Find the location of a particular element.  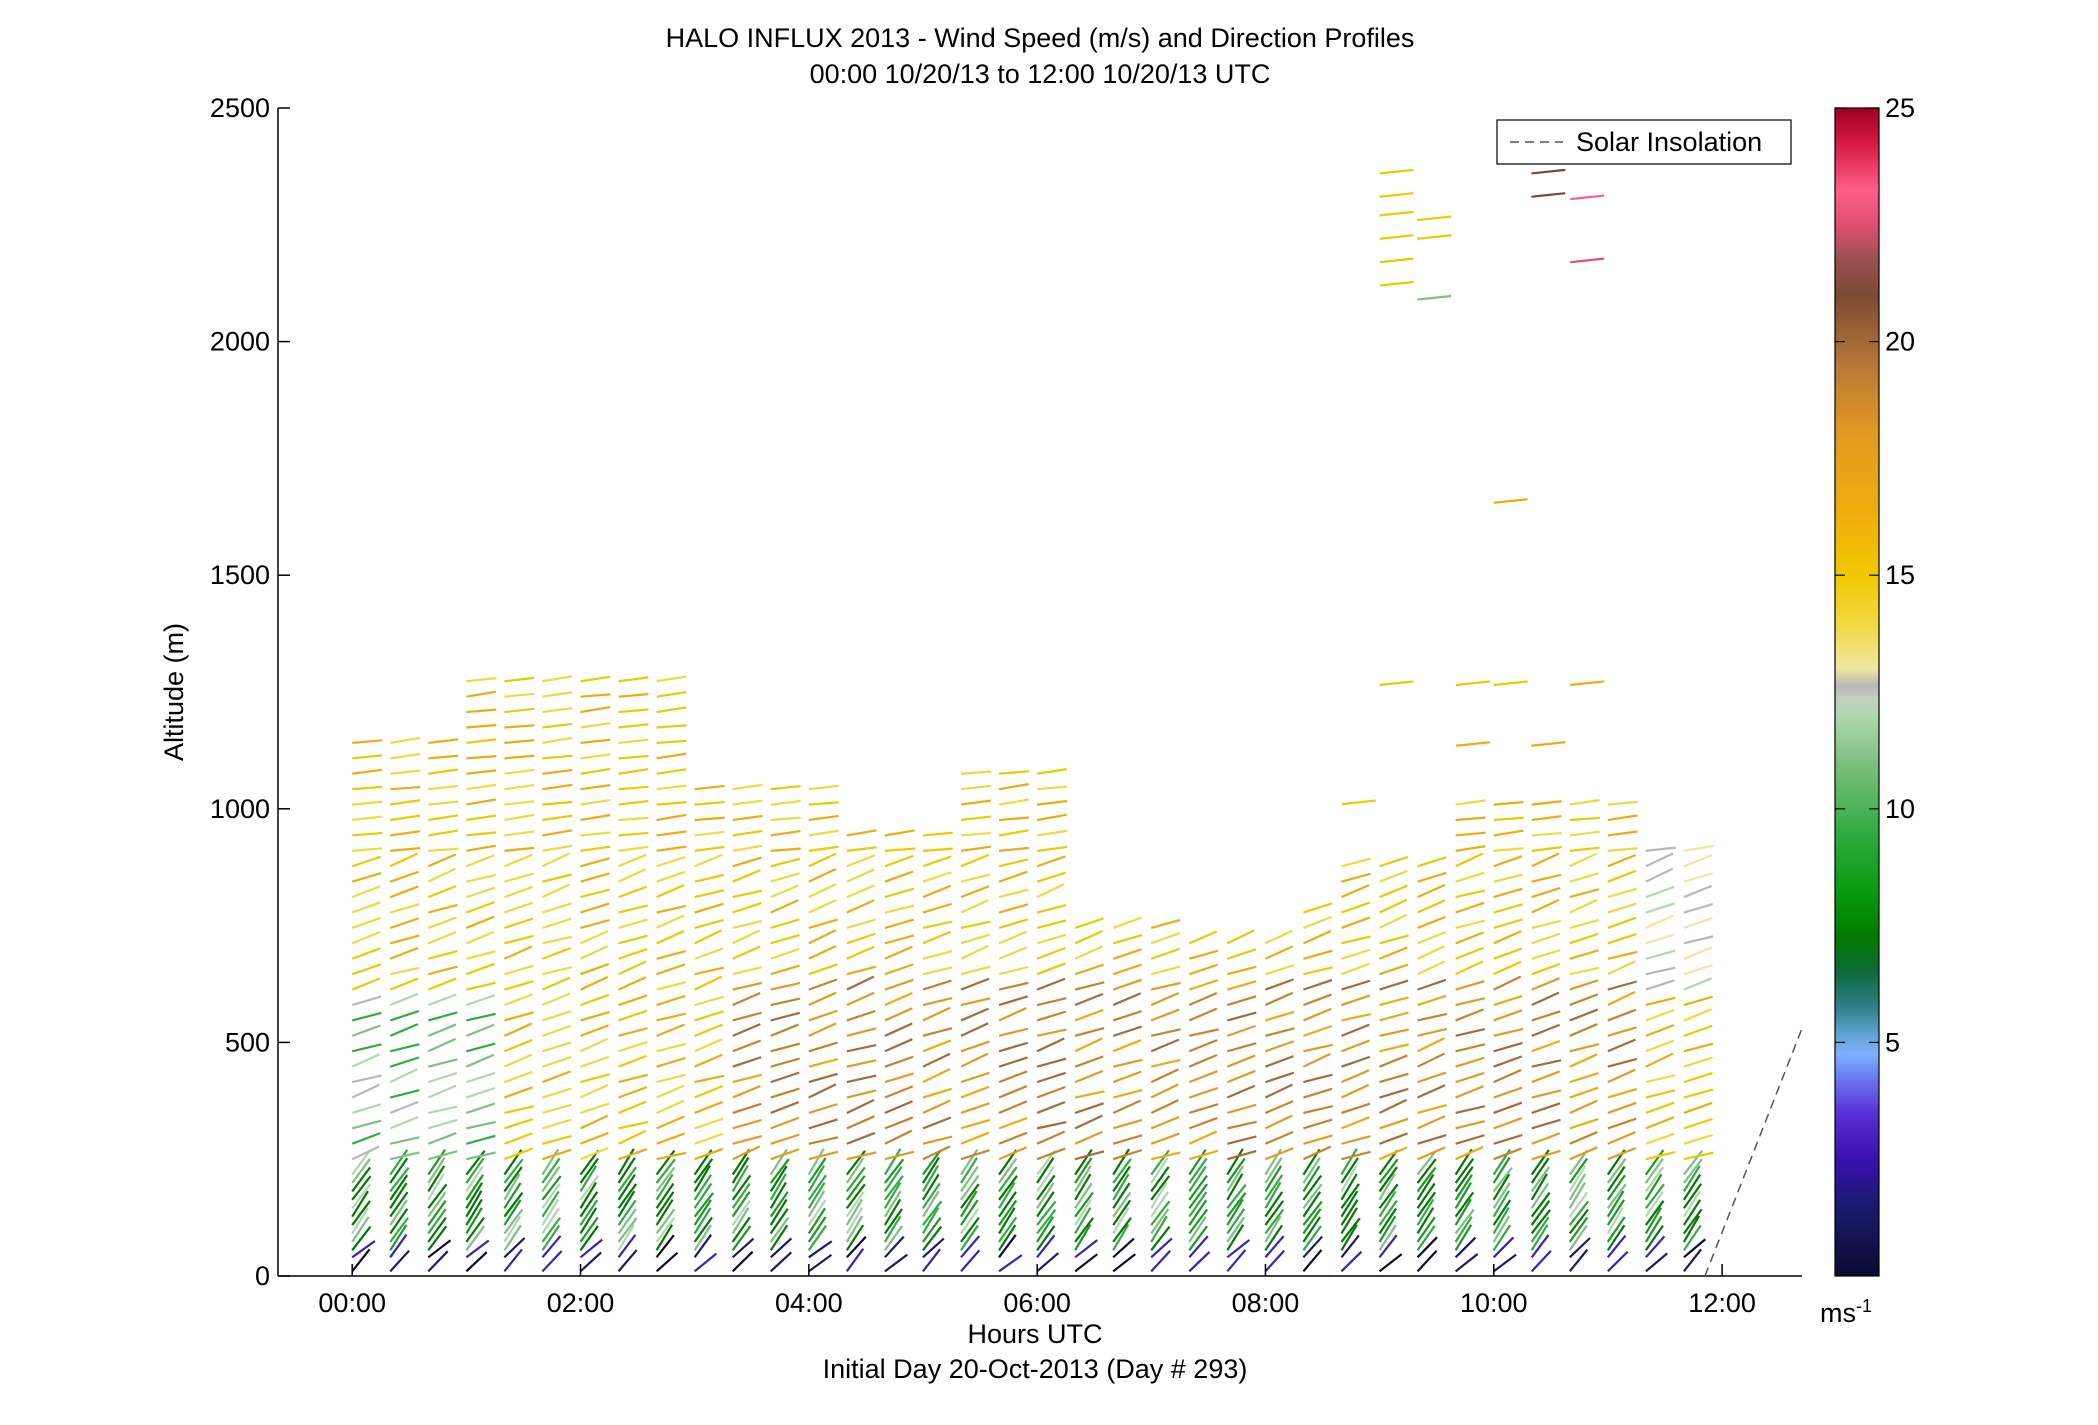

x-tick-label: 04:00 is located at coordinates (809, 1303).